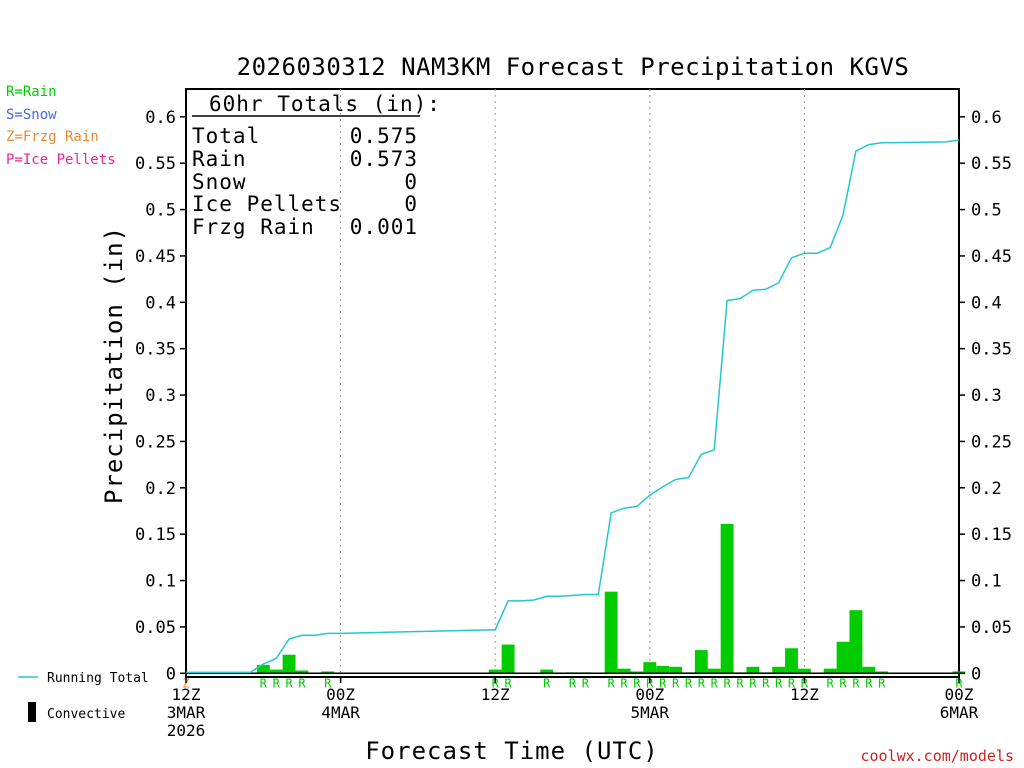 The image size is (1024, 768). What do you see at coordinates (160, 211) in the screenshot?
I see `y-tick-label-left: 0.5` at bounding box center [160, 211].